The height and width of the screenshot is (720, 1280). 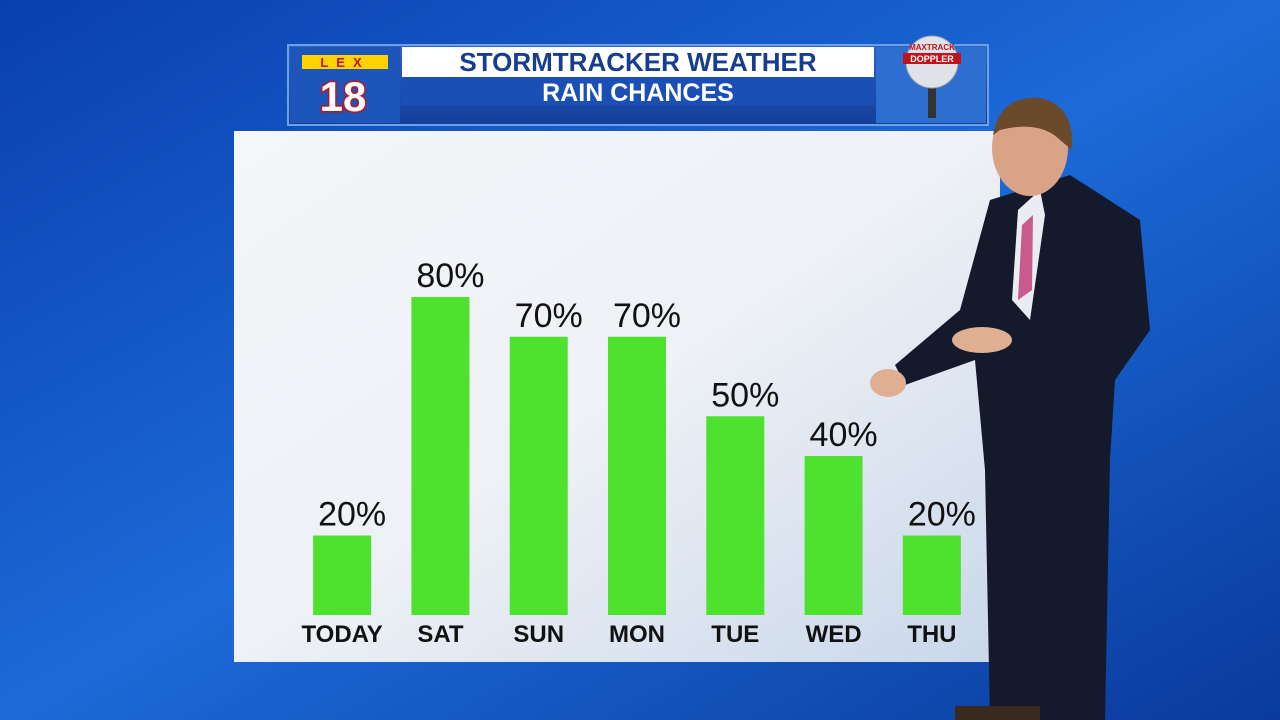 I want to click on radar-logo-bottom: DOPPLER, so click(x=932, y=59).